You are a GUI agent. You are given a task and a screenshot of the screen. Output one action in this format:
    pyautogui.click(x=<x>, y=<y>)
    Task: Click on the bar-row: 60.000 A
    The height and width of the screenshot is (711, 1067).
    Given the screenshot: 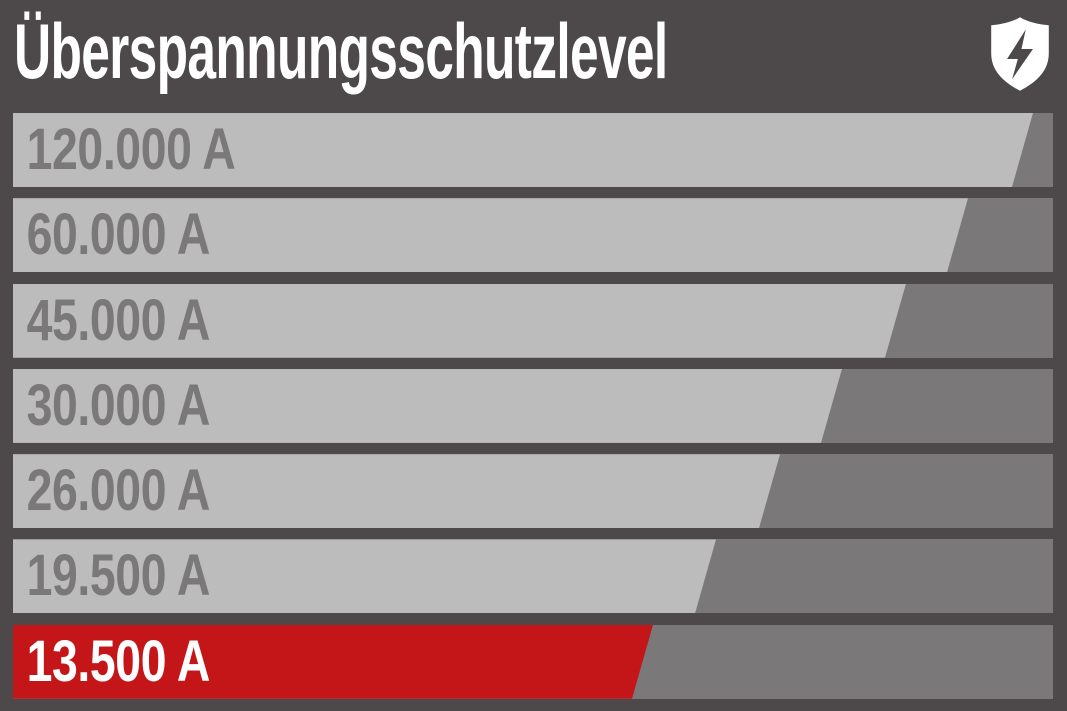 What is the action you would take?
    pyautogui.click(x=533, y=235)
    